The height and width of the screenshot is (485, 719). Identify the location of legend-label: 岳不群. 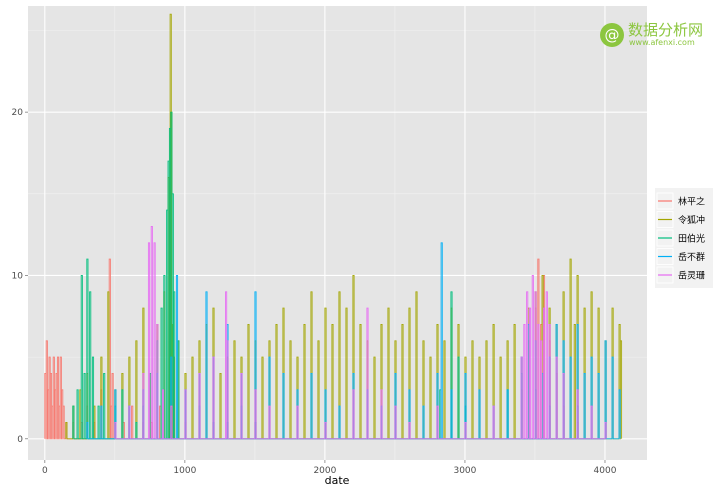
(691, 257).